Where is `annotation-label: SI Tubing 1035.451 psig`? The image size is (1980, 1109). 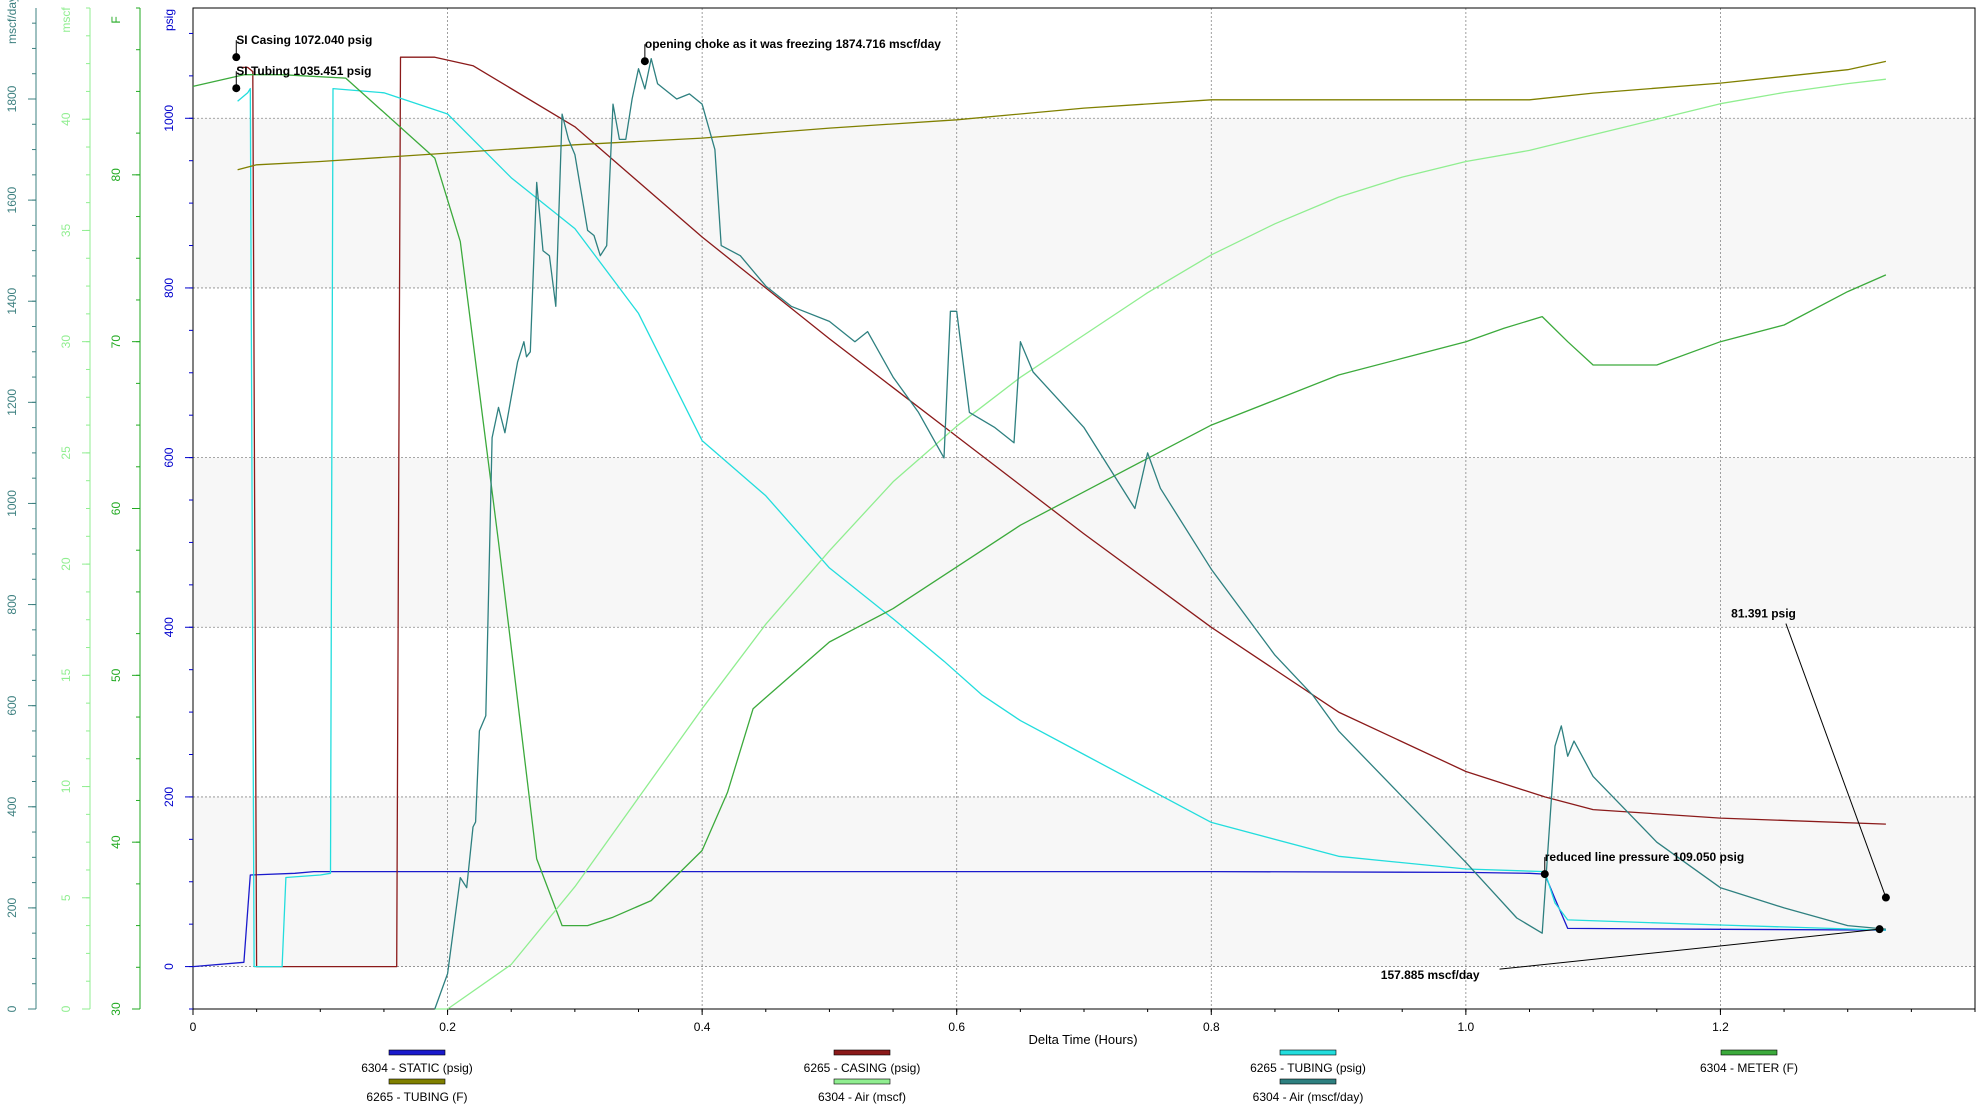
annotation-label: SI Tubing 1035.451 psig is located at coordinates (303, 71).